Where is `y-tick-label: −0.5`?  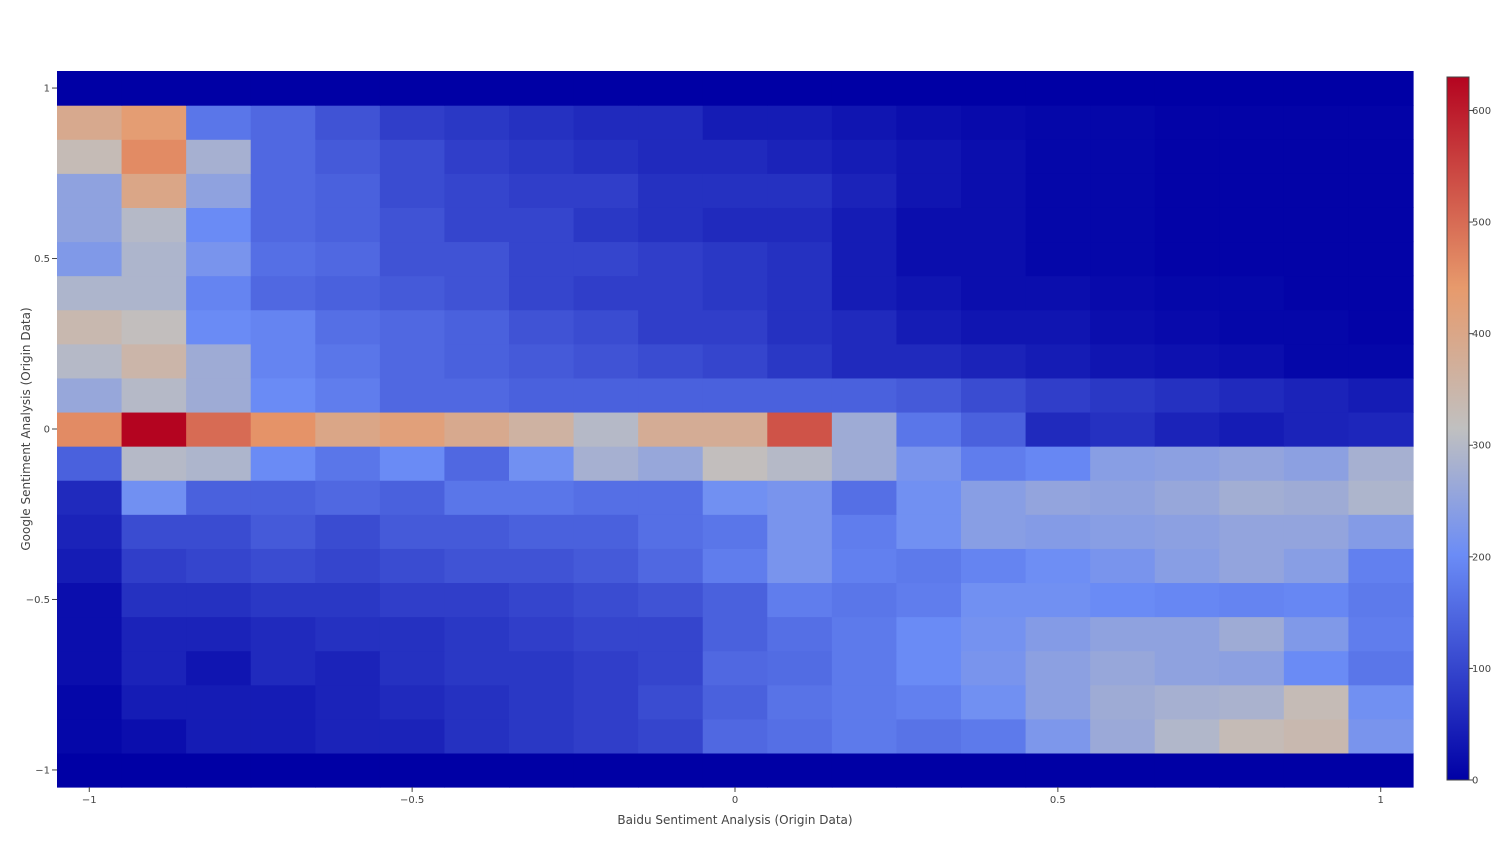
y-tick-label: −0.5 is located at coordinates (38, 600).